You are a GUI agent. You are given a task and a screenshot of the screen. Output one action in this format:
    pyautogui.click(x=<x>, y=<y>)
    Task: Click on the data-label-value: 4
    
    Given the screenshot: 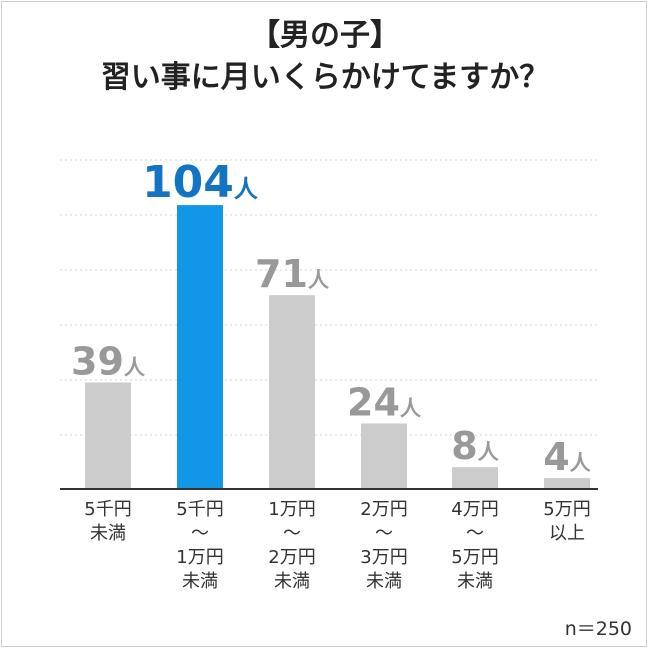 What is the action you would take?
    pyautogui.click(x=556, y=457)
    